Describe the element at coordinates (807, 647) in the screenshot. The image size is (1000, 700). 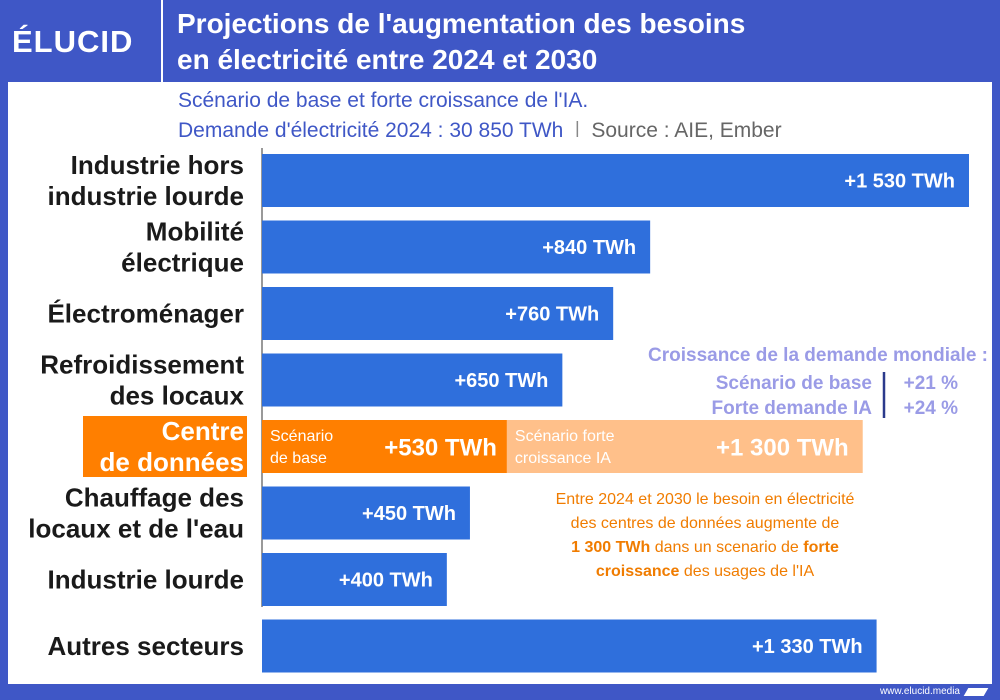
I see `bar-value-label: +1 330 TWh` at that location.